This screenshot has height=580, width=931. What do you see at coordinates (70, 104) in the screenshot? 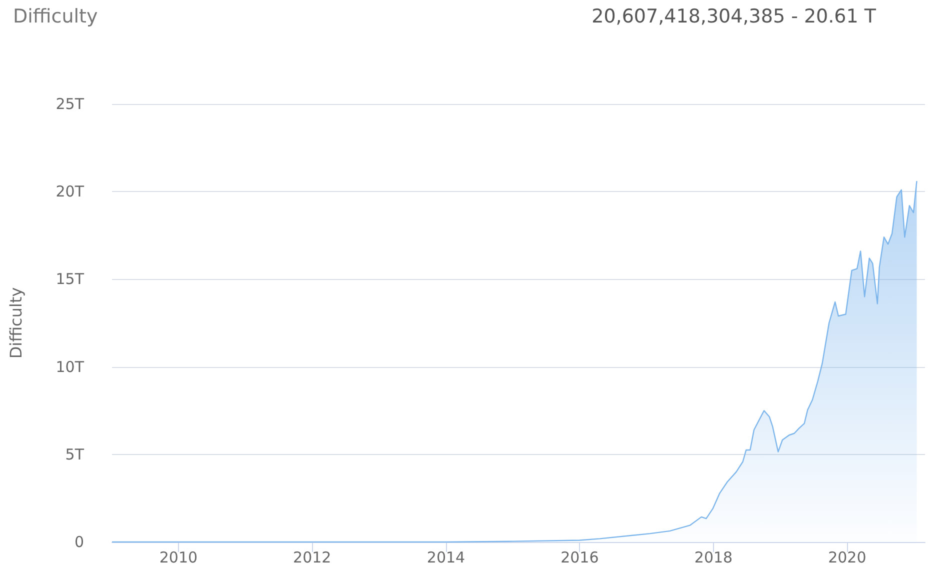
I see `y-tick-label: 25T` at bounding box center [70, 104].